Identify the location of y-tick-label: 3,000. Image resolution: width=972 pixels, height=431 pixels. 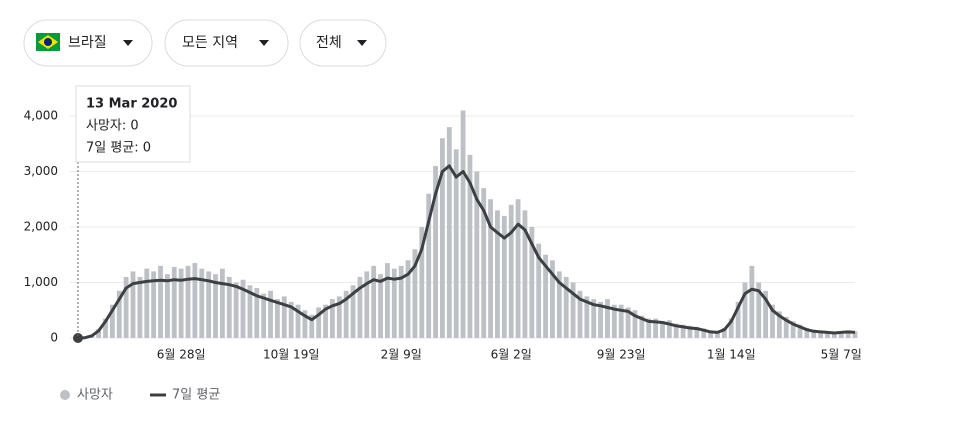
(41, 171).